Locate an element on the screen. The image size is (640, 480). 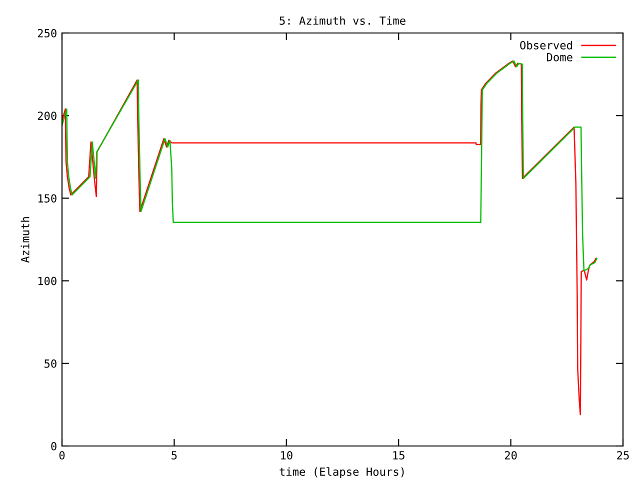
x-axis-title: time (Elapse Hours) is located at coordinates (342, 472).